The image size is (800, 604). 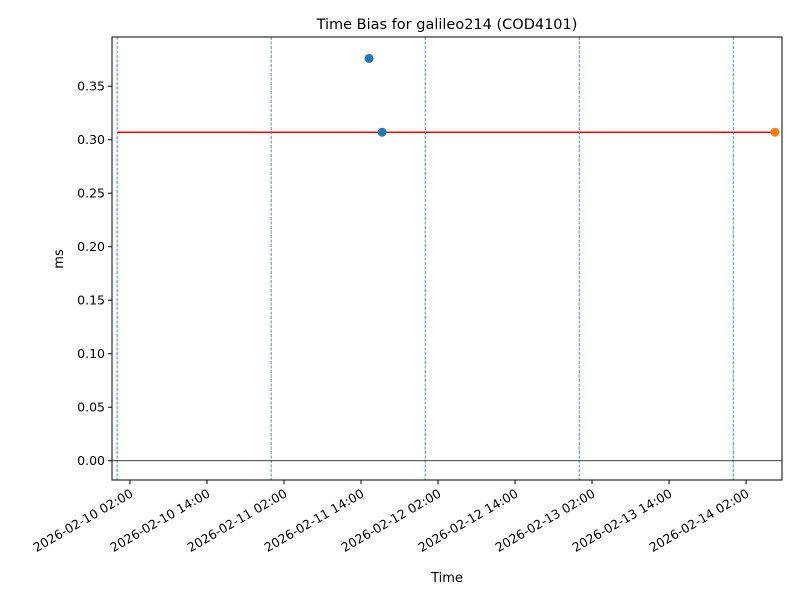 What do you see at coordinates (91, 300) in the screenshot?
I see `y-tick-label: 0.15` at bounding box center [91, 300].